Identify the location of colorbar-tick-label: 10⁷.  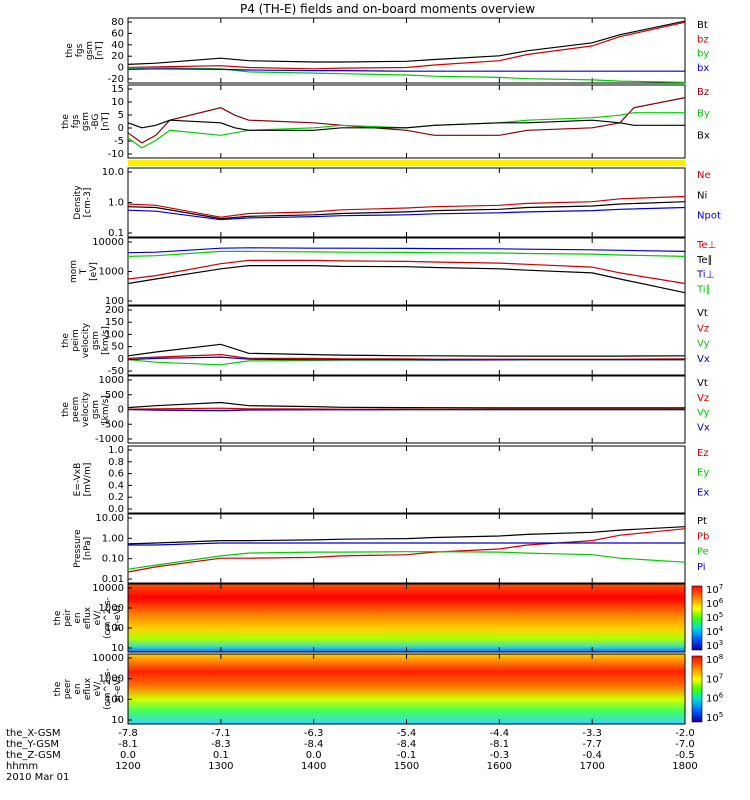
(714, 589).